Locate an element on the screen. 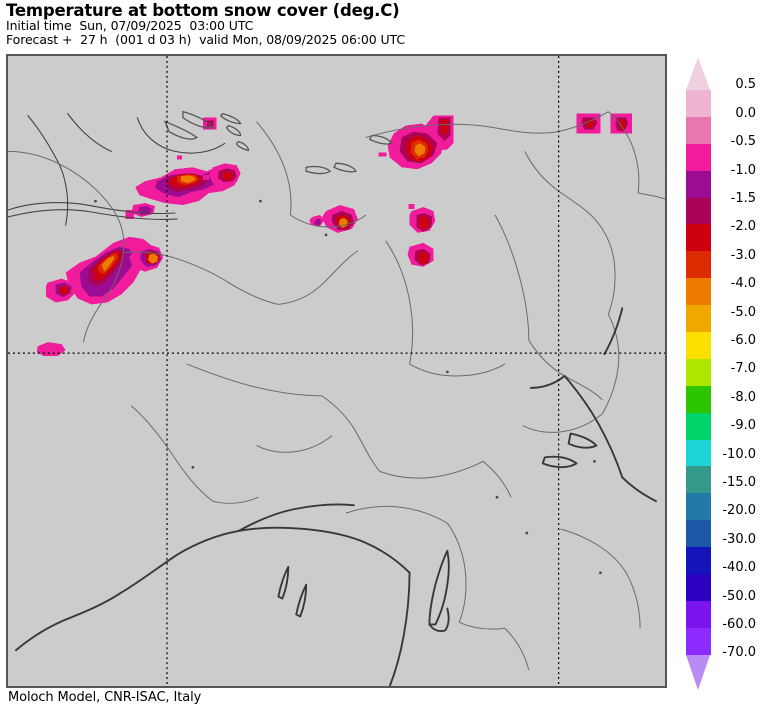 This screenshot has height=713, width=760. page-title: Temperature at bottom snow cover (deg.C) is located at coordinates (203, 10).